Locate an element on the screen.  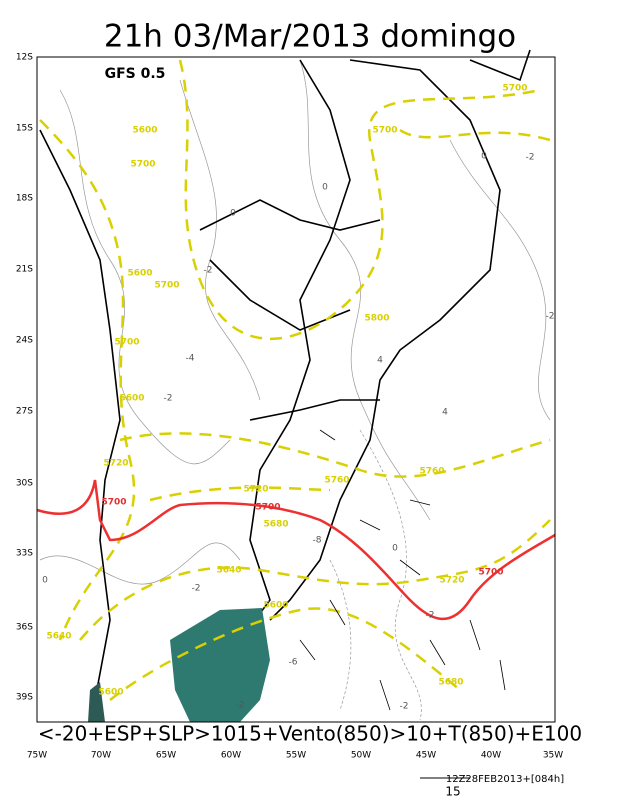
scale-label: 15 is located at coordinates (452, 792).